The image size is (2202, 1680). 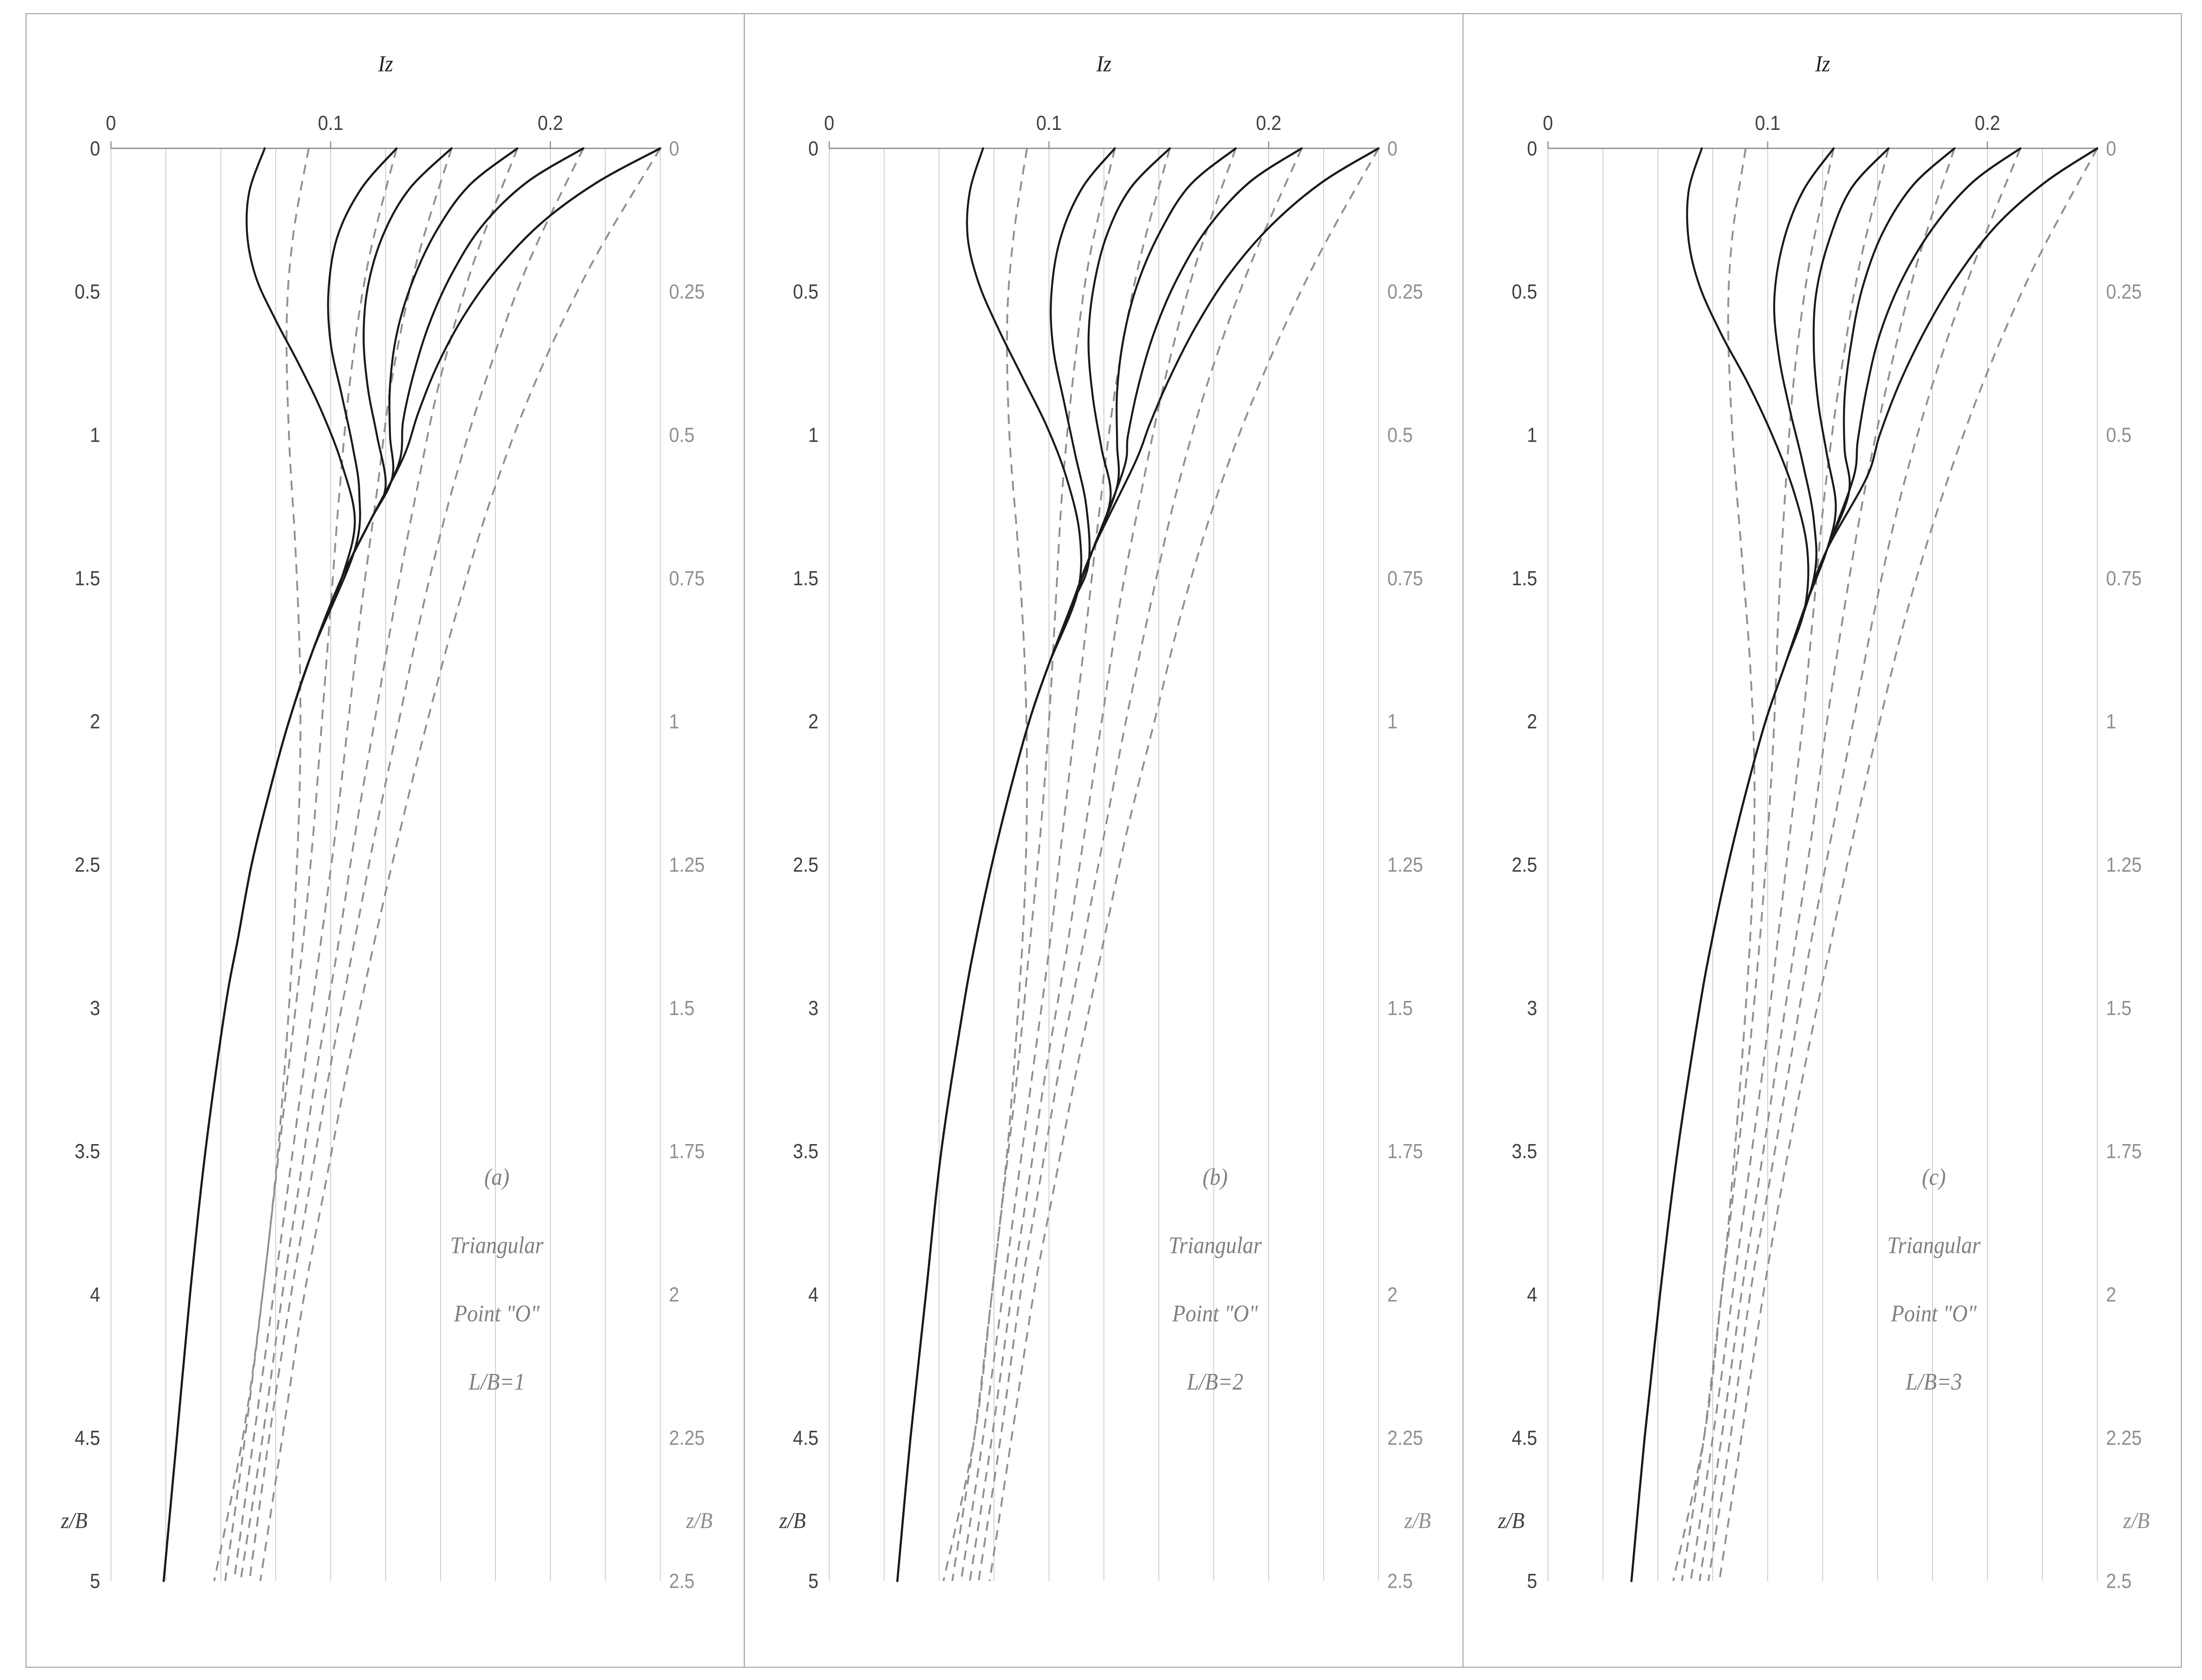 I want to click on left-tick-label: 1, so click(x=814, y=436).